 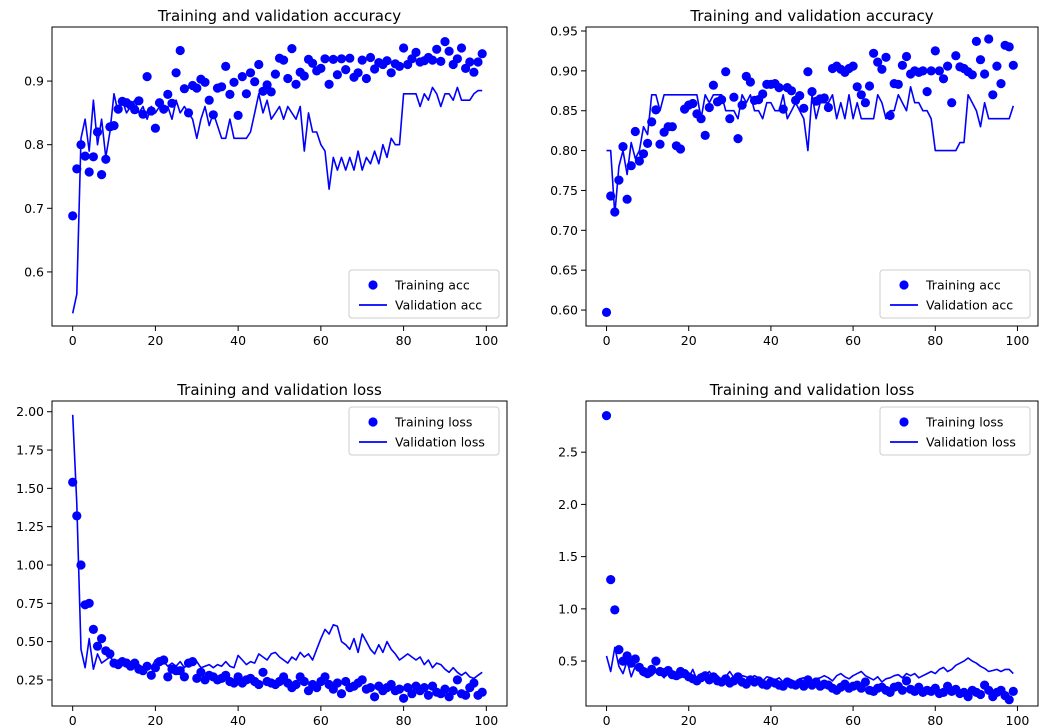 What do you see at coordinates (277, 129) in the screenshot?
I see `series-points-training` at bounding box center [277, 129].